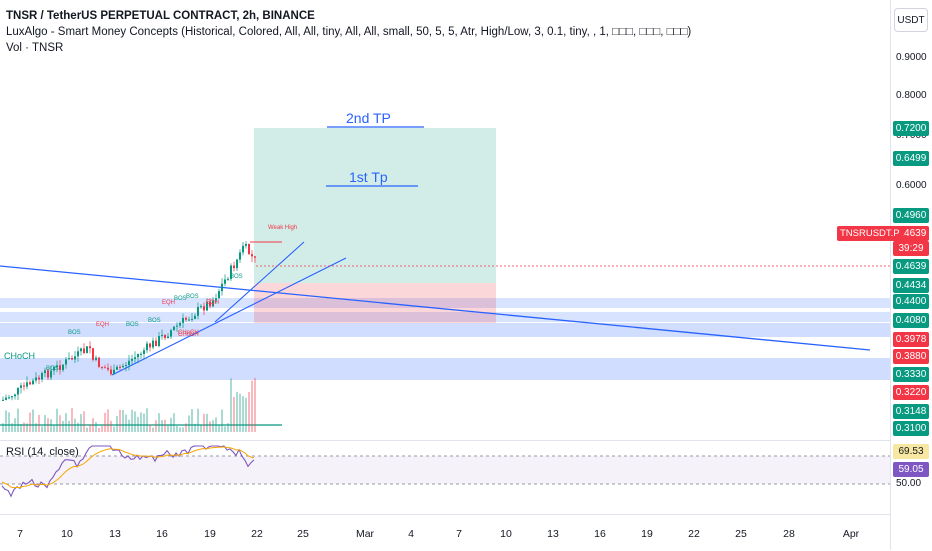 This screenshot has height=551, width=932. Describe the element at coordinates (506, 534) in the screenshot. I see `time-tick: 10` at that location.